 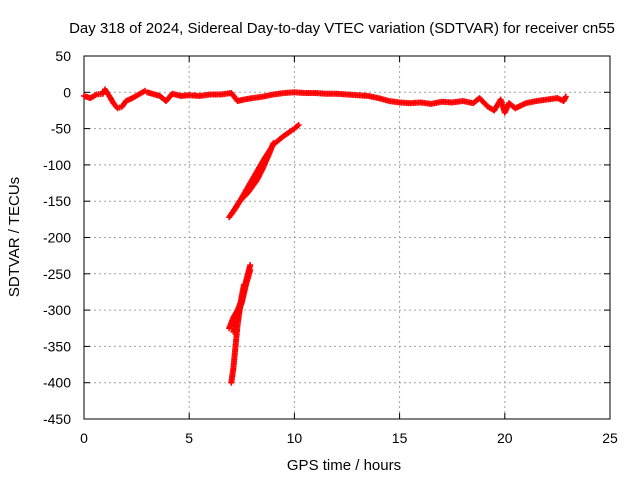 What do you see at coordinates (505, 438) in the screenshot?
I see `x-tick-label: 20` at bounding box center [505, 438].